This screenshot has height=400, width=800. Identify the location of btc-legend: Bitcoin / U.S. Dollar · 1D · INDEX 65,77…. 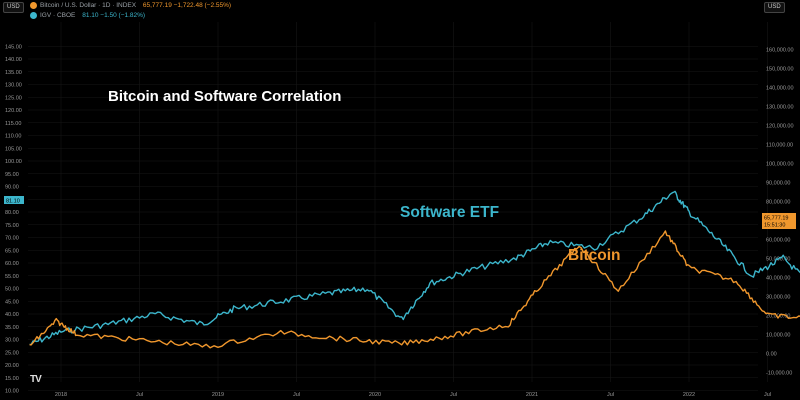
(130, 5).